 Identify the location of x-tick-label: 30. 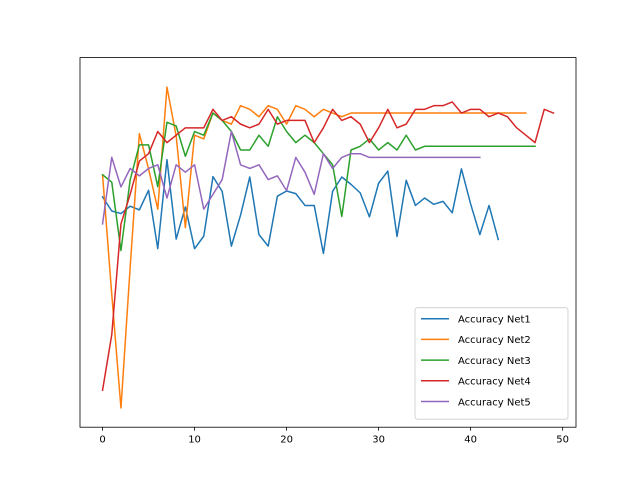
(378, 440).